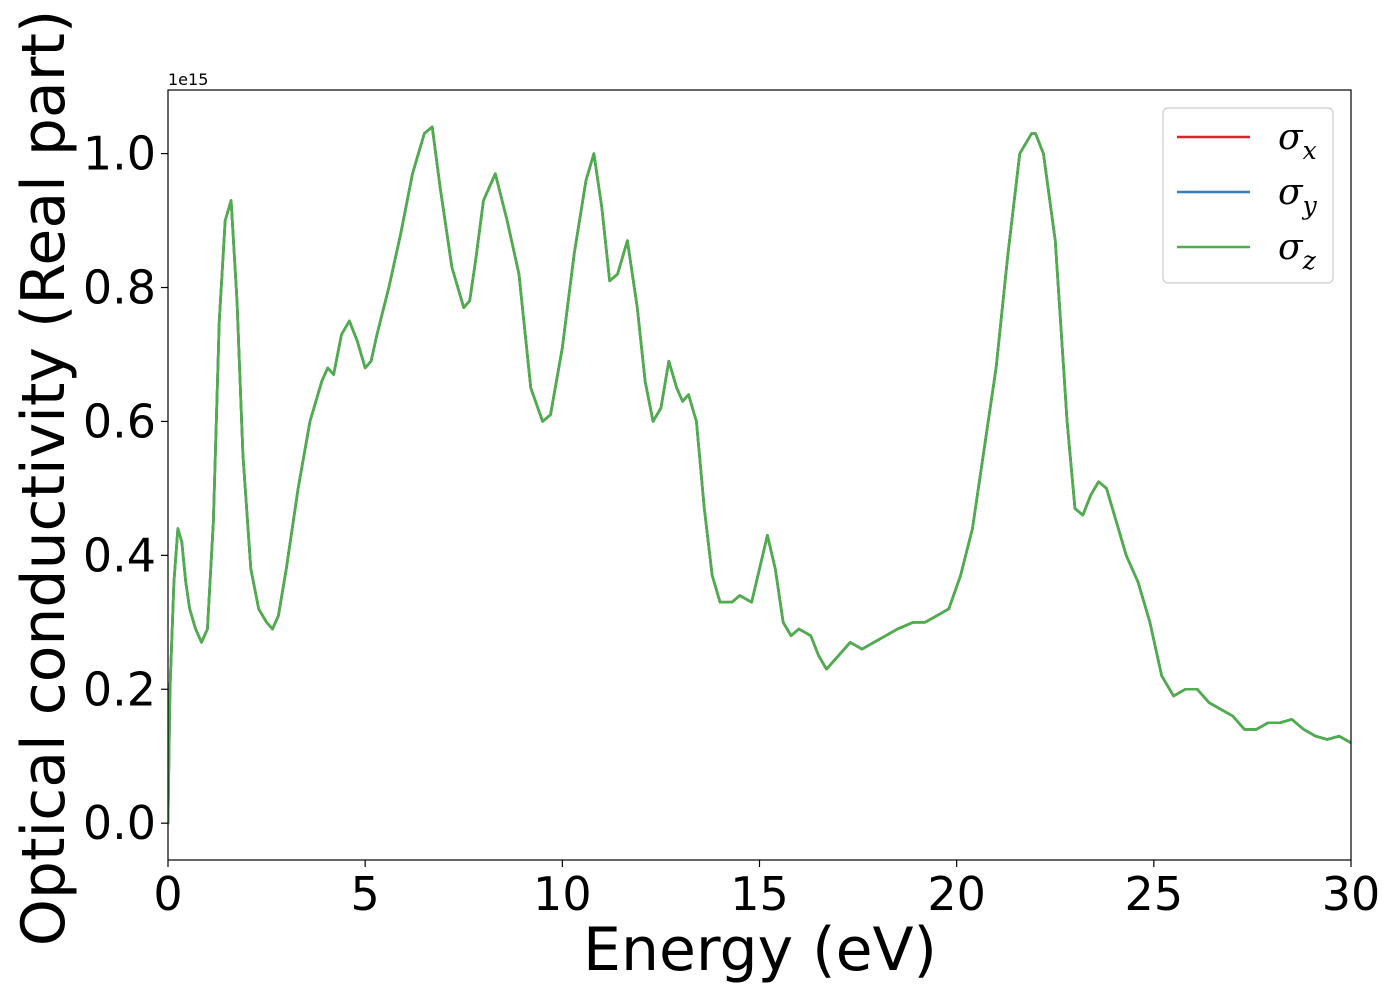 The image size is (1400, 1000). I want to click on y-tick-label: 0.2, so click(119, 689).